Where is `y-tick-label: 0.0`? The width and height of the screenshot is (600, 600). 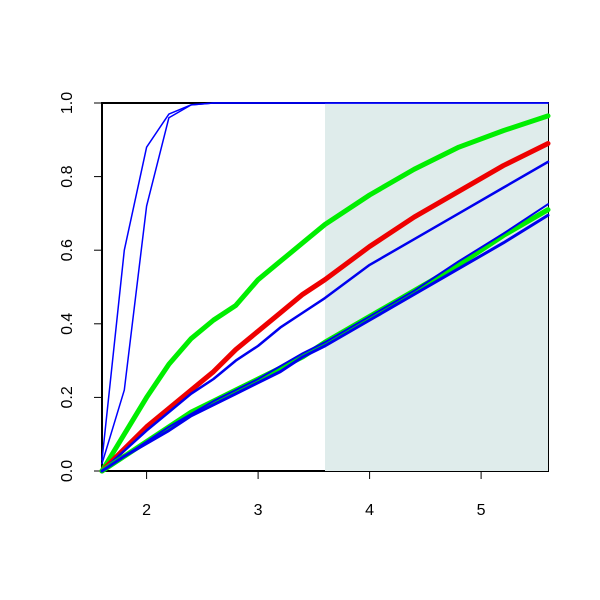
y-tick-label: 0.0 is located at coordinates (67, 471).